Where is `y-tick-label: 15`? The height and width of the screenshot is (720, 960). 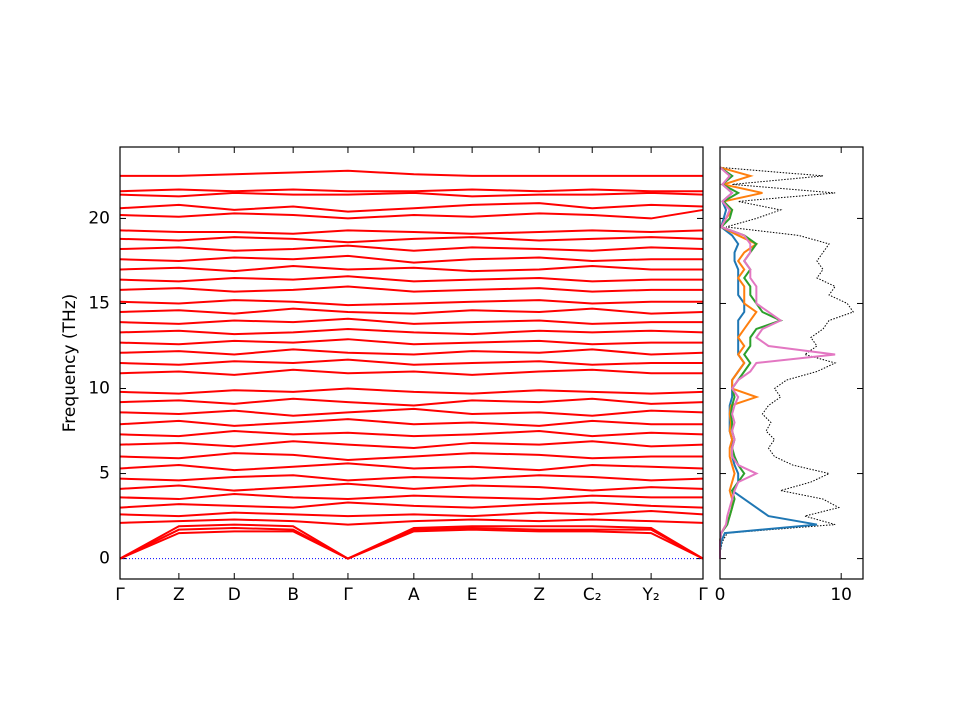
y-tick-label: 15 is located at coordinates (99, 303).